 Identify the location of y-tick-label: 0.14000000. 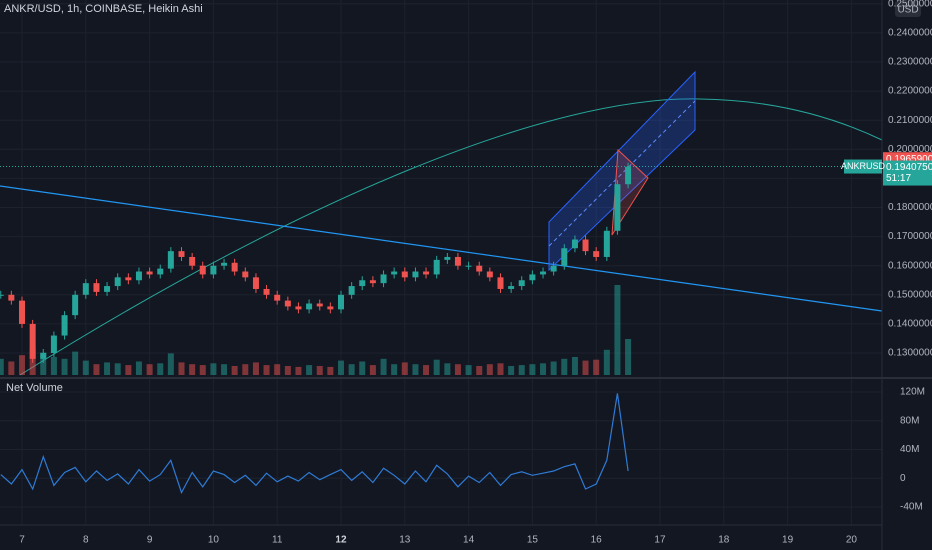
(910, 324).